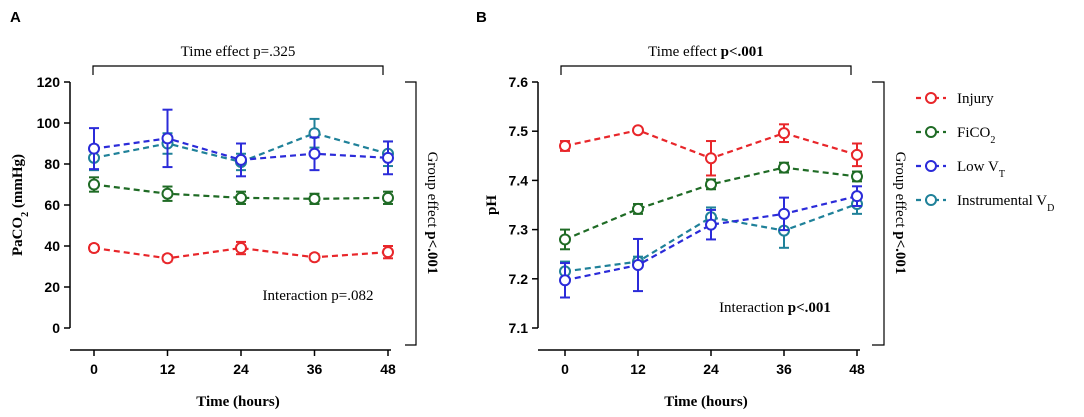  I want to click on x-tick-label-a-1: 12, so click(168, 369).